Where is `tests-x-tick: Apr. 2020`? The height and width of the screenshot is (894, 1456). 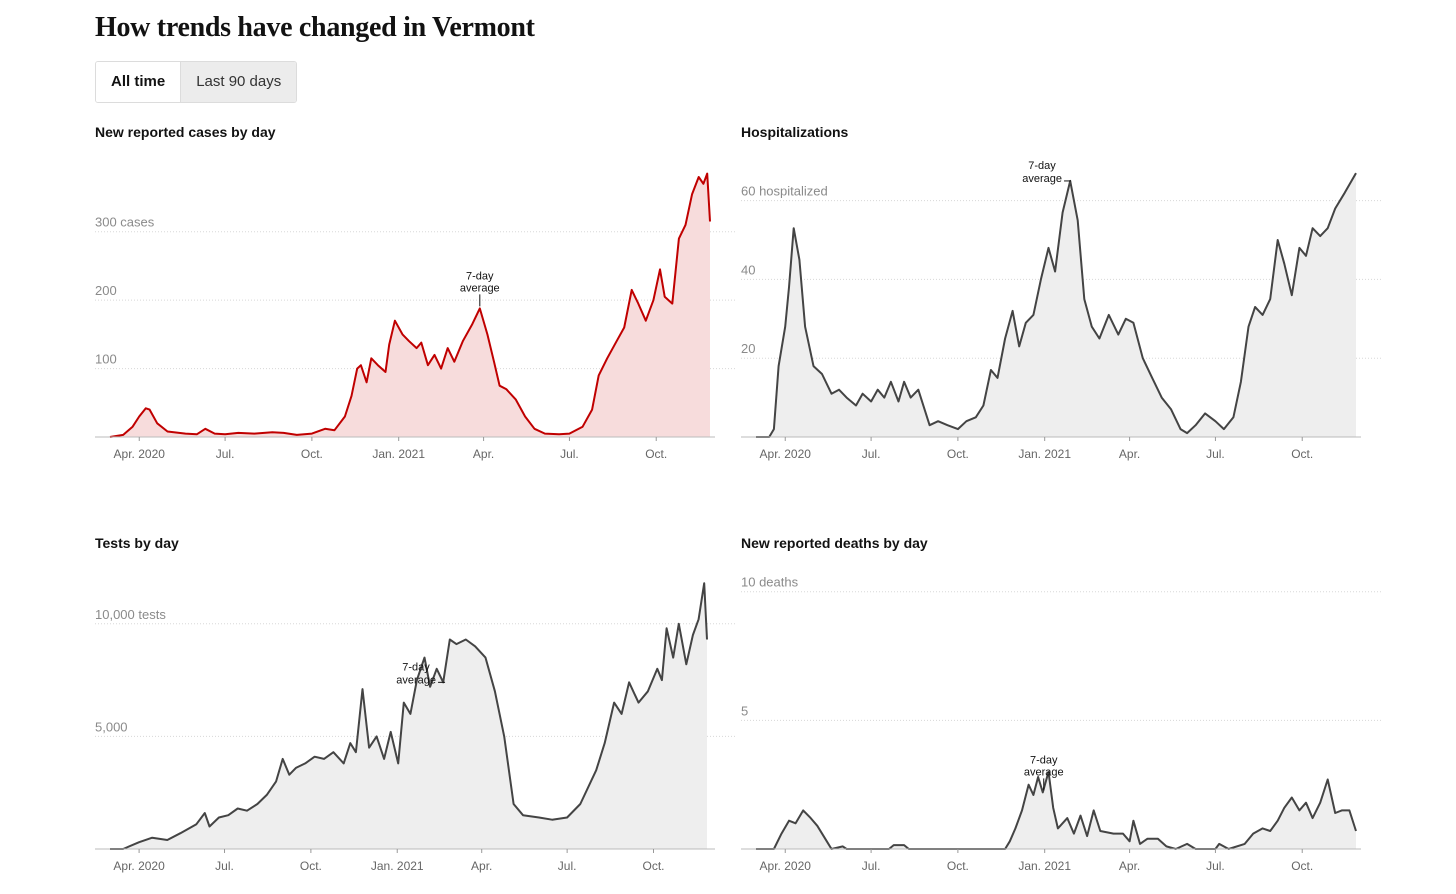 tests-x-tick: Apr. 2020 is located at coordinates (139, 861).